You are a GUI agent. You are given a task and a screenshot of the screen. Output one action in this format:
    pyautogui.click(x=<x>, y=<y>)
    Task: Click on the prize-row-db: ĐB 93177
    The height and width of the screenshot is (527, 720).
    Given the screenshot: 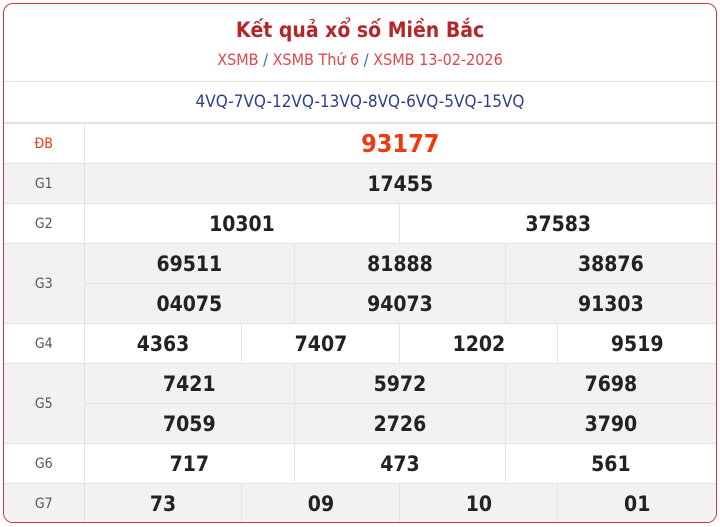 What is the action you would take?
    pyautogui.click(x=360, y=143)
    